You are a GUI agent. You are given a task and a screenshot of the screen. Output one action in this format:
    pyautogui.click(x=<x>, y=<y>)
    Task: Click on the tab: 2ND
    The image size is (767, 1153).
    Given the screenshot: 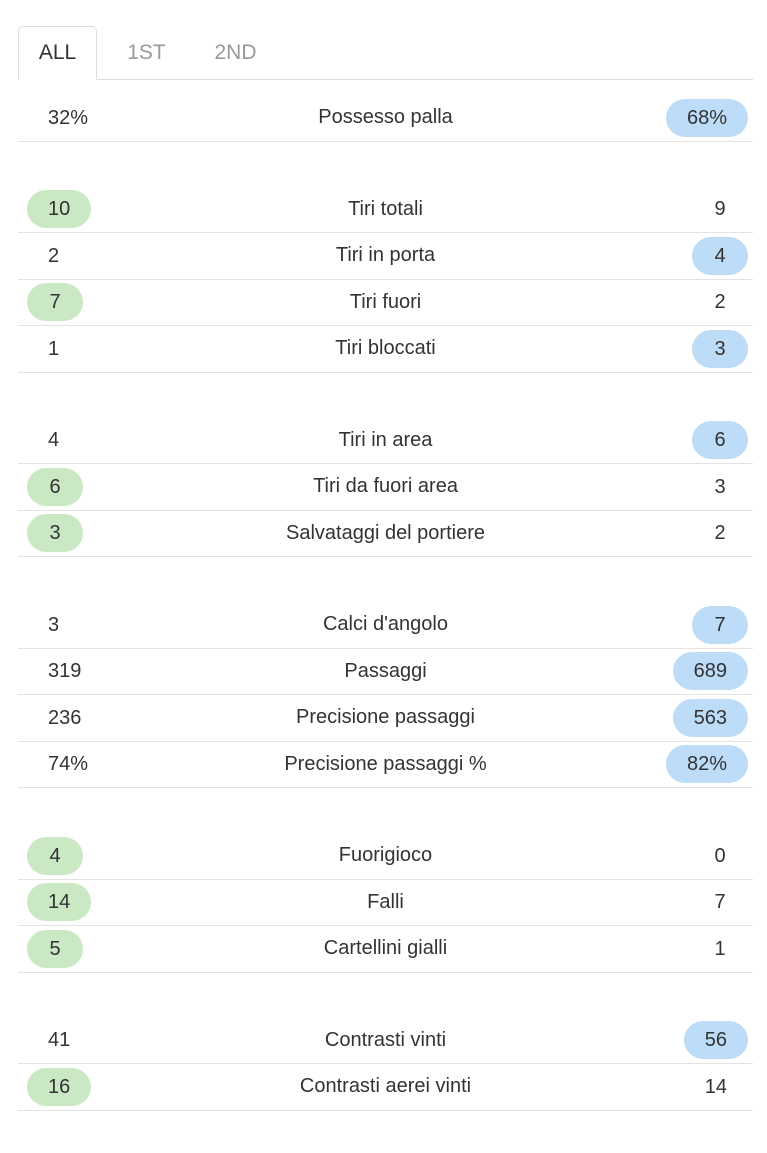 What is the action you would take?
    pyautogui.click(x=235, y=52)
    